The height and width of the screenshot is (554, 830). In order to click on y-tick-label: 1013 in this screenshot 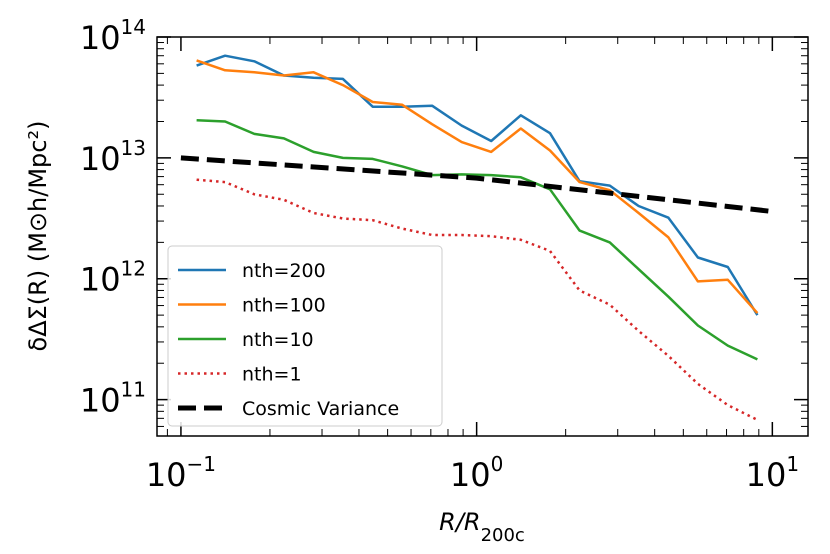, I will do `click(113, 157)`.